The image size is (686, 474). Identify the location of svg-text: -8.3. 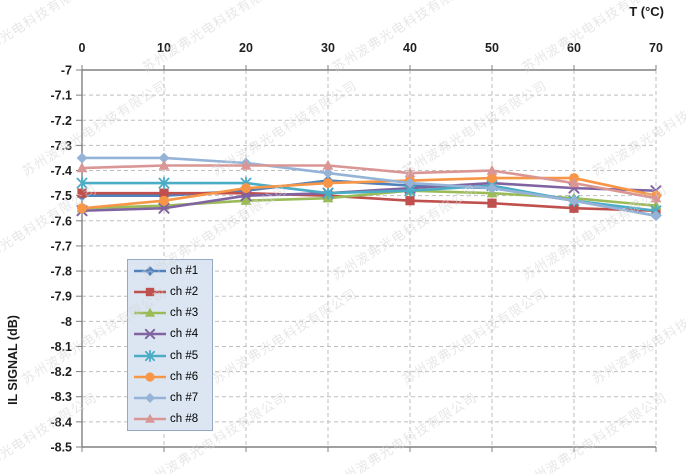
(61, 397).